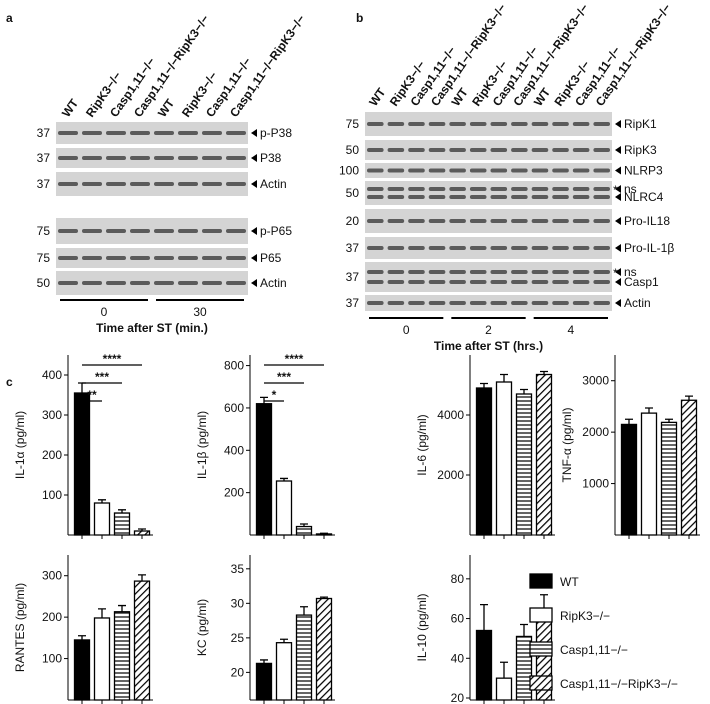 The width and height of the screenshot is (710, 704). What do you see at coordinates (254, 258) in the screenshot?
I see `arrowhead` at bounding box center [254, 258].